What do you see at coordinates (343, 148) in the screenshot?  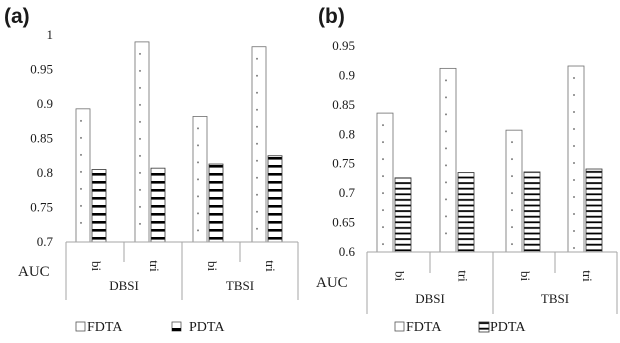 I see `panel-b-y-ticks: 0.6 0.65 0.7 0.75 0.8 0.85 0.9 0.95` at bounding box center [343, 148].